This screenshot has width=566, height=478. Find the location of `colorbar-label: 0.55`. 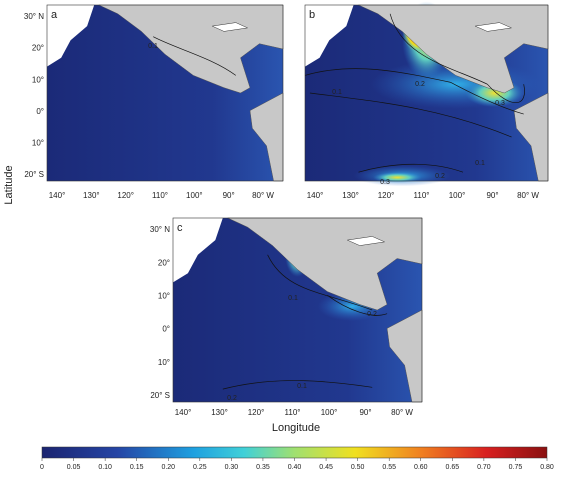

colorbar-label: 0.55 is located at coordinates (389, 467).